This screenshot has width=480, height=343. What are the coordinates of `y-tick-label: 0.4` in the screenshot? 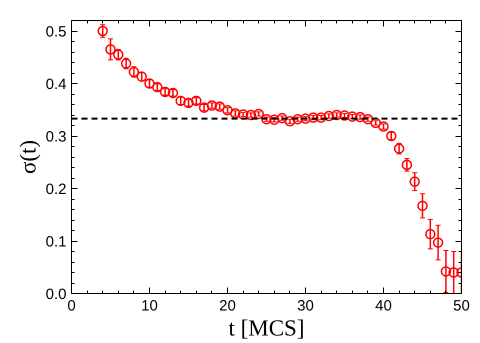 It's located at (56, 84).